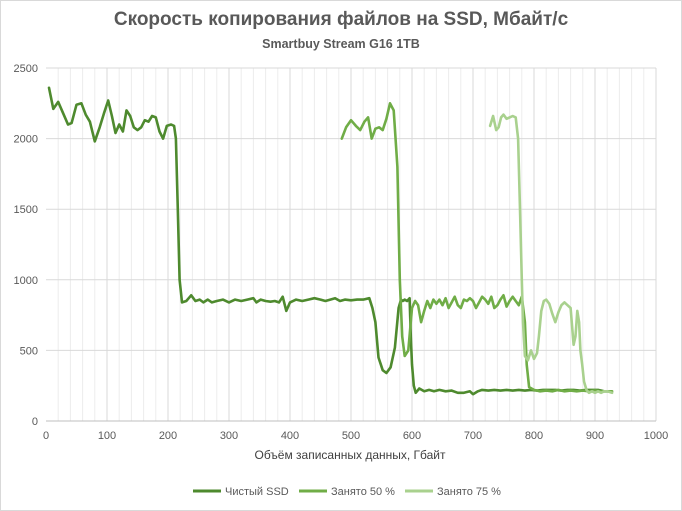 This screenshot has width=682, height=511. What do you see at coordinates (412, 436) in the screenshot?
I see `x-tick-label: 600` at bounding box center [412, 436].